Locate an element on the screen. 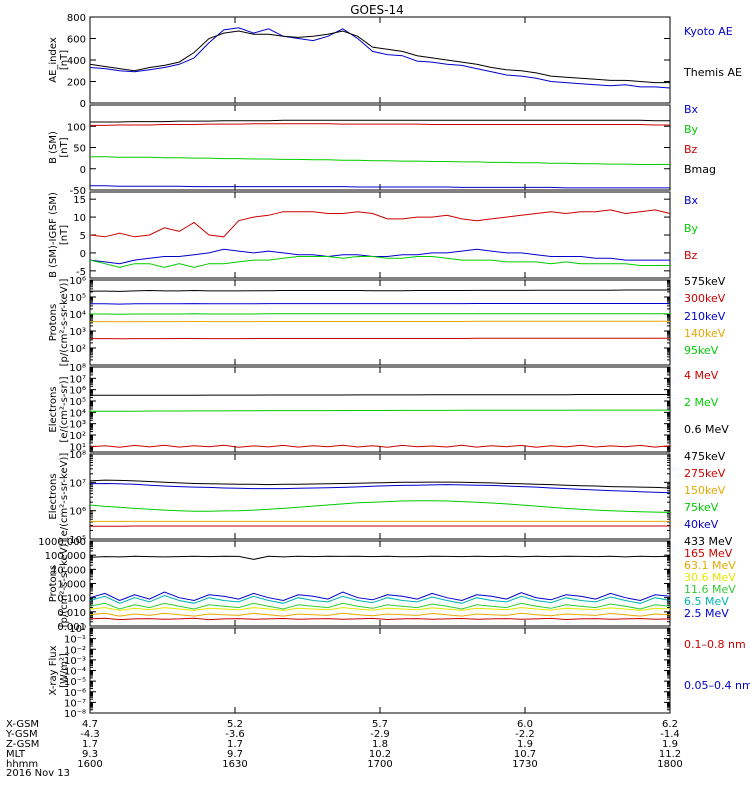  y-tick-label: 10⁻¹ is located at coordinates (75, 640).